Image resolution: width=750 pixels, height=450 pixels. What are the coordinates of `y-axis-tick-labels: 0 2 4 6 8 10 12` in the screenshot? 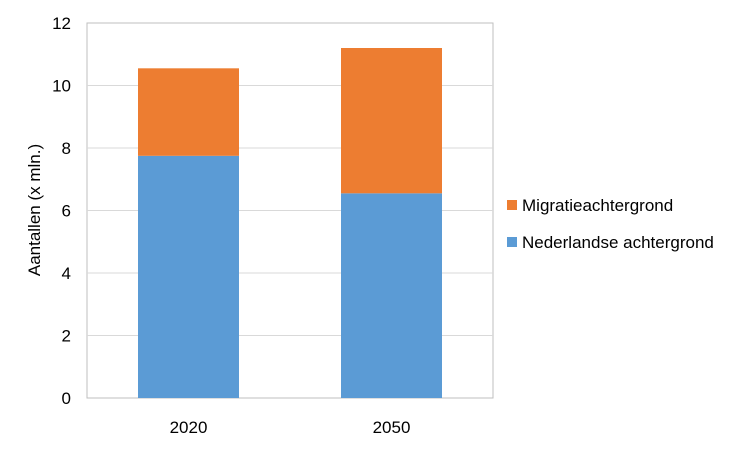 It's located at (61, 211).